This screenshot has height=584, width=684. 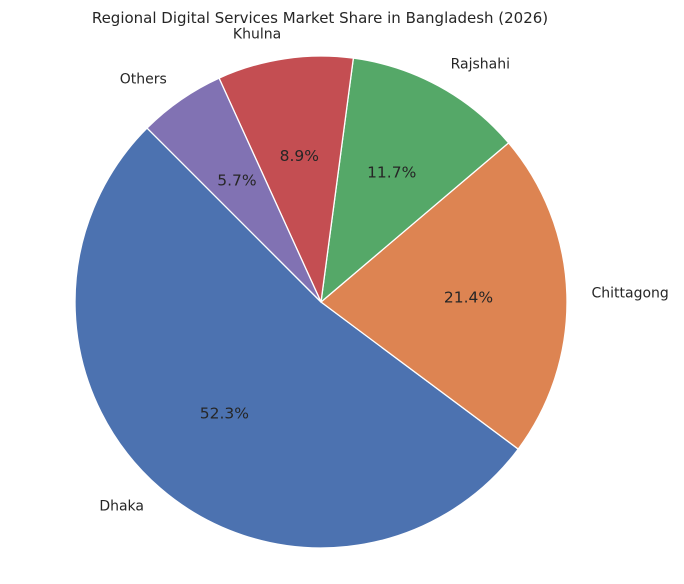 What do you see at coordinates (391, 172) in the screenshot?
I see `percentage-label-rajshahi: 11.7%` at bounding box center [391, 172].